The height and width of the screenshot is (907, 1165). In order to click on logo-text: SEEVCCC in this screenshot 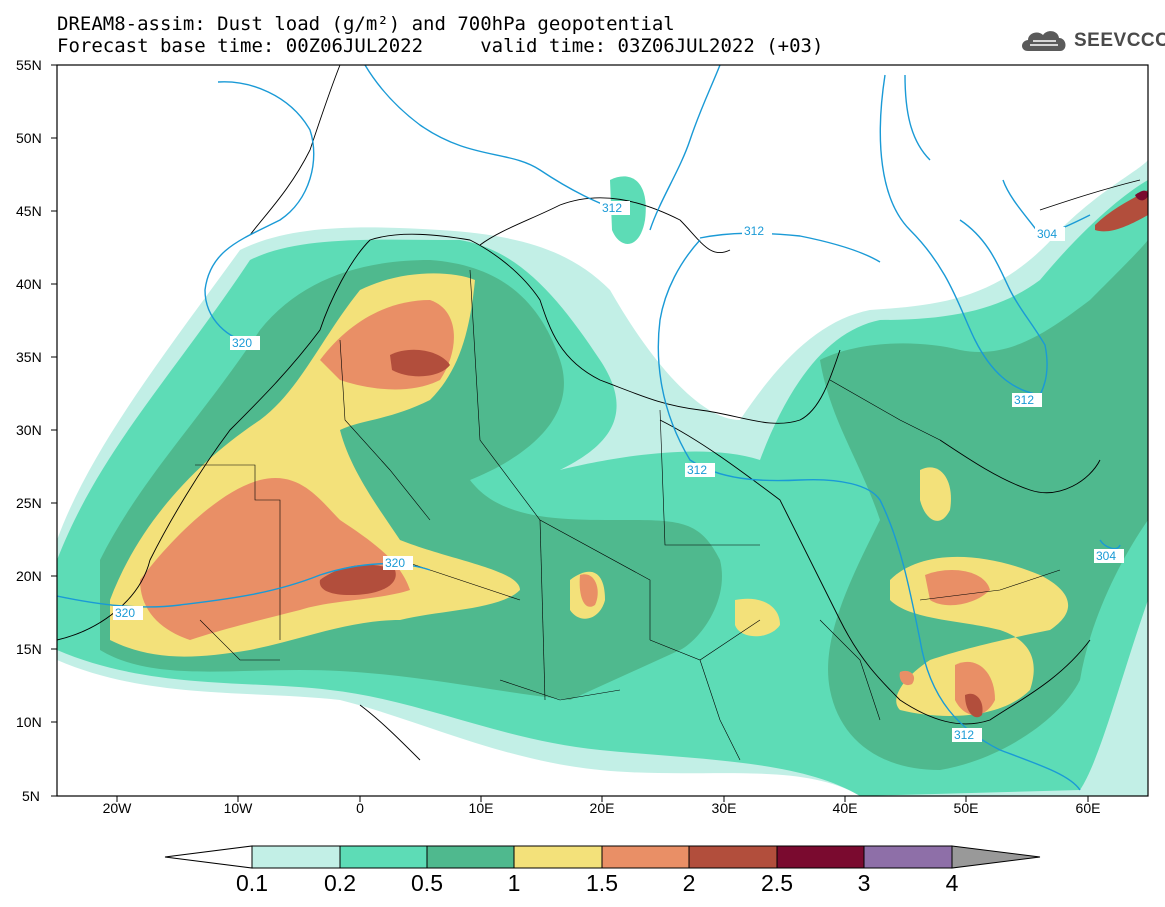, I will do `click(1119, 40)`.